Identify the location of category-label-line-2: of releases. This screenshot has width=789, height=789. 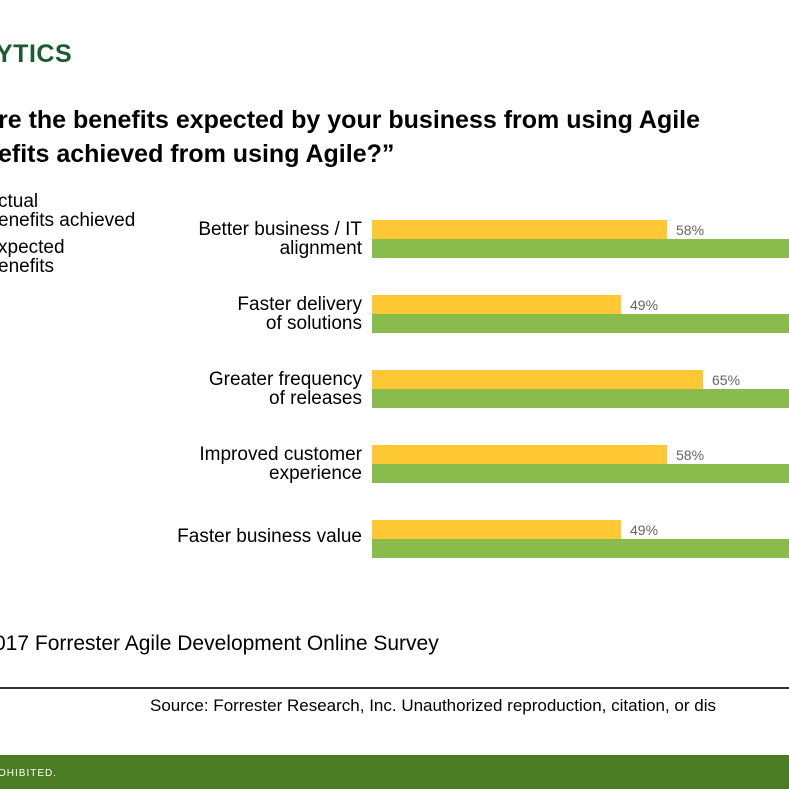
(315, 398).